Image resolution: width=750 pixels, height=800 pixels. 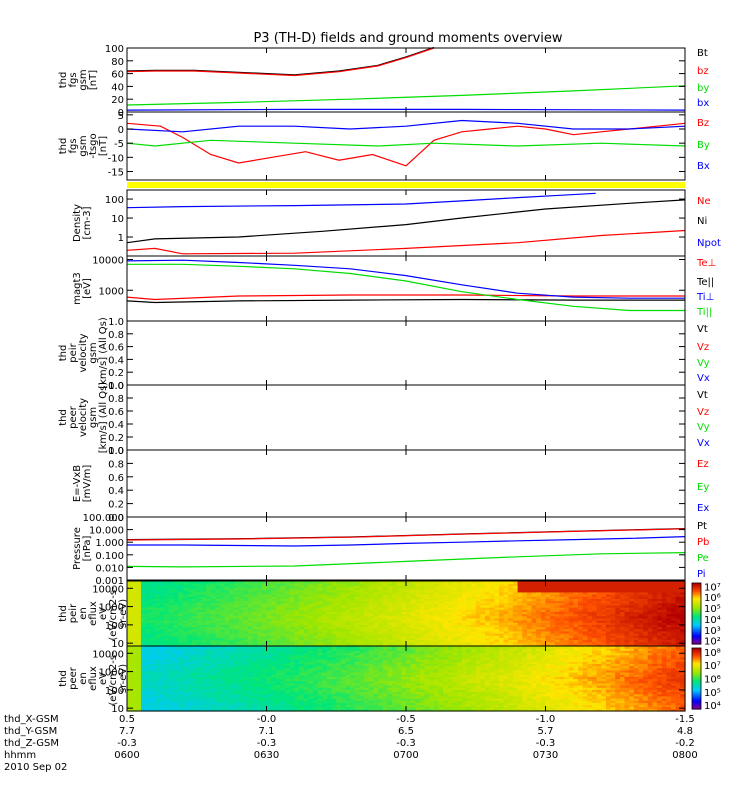 I want to click on colorbar-segment, so click(x=696, y=635).